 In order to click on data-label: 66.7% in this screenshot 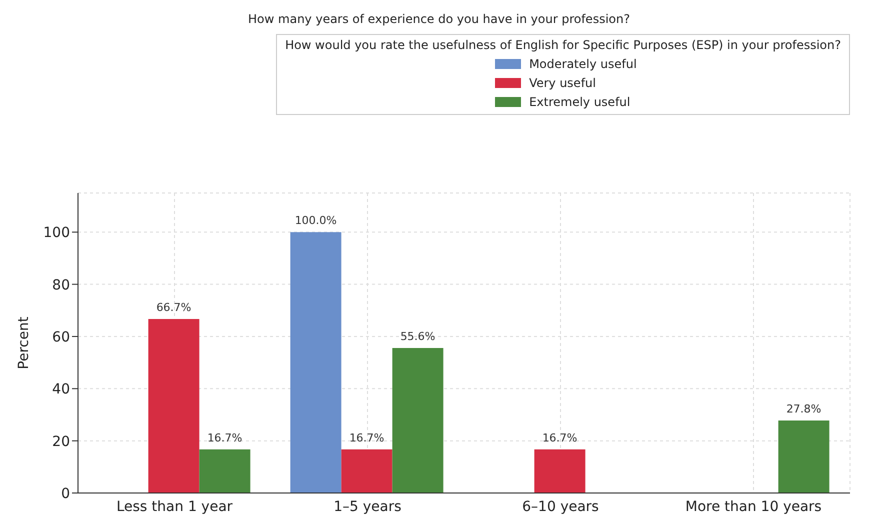, I will do `click(174, 307)`.